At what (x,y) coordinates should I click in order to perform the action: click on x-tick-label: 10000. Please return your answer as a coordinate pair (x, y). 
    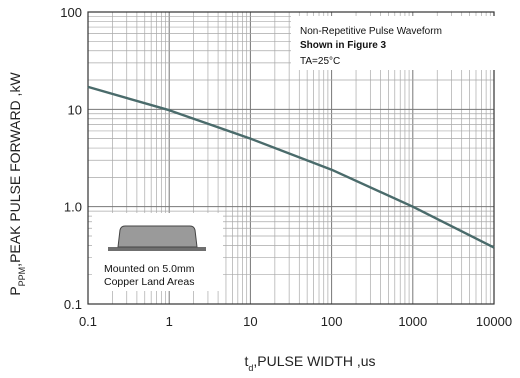
    Looking at the image, I should click on (494, 321).